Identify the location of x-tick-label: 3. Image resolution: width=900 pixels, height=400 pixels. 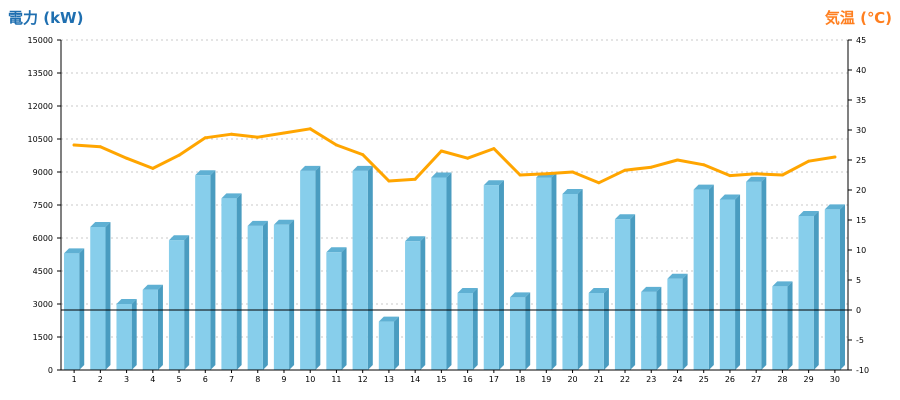
(126, 379).